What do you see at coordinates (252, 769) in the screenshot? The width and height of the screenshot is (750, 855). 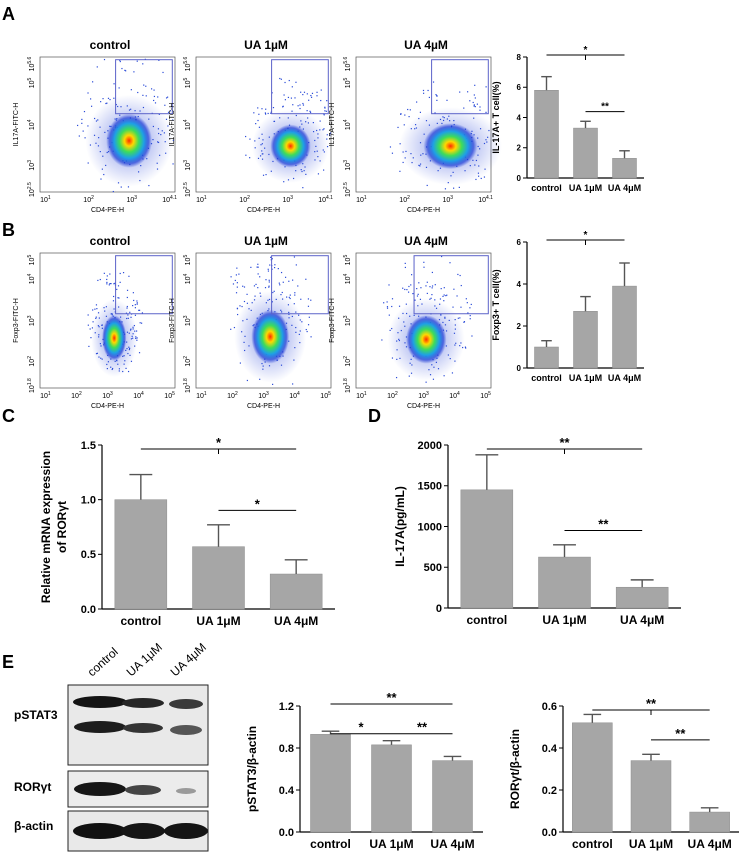 I see `y-axis-label: pSTAT3/β-actin` at bounding box center [252, 769].